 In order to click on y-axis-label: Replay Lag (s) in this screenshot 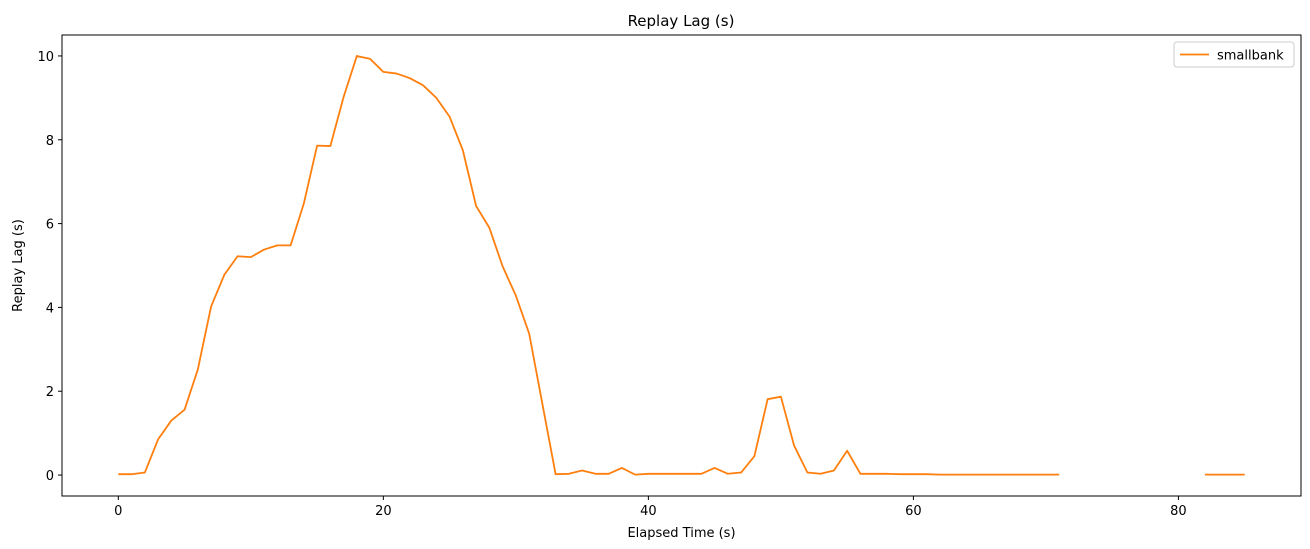, I will do `click(18, 265)`.